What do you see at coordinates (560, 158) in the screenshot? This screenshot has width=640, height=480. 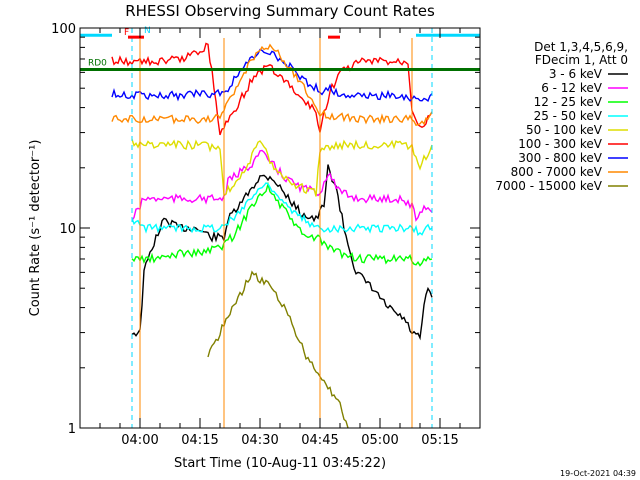 I see `legend-label: 300 - 800 keV` at bounding box center [560, 158].